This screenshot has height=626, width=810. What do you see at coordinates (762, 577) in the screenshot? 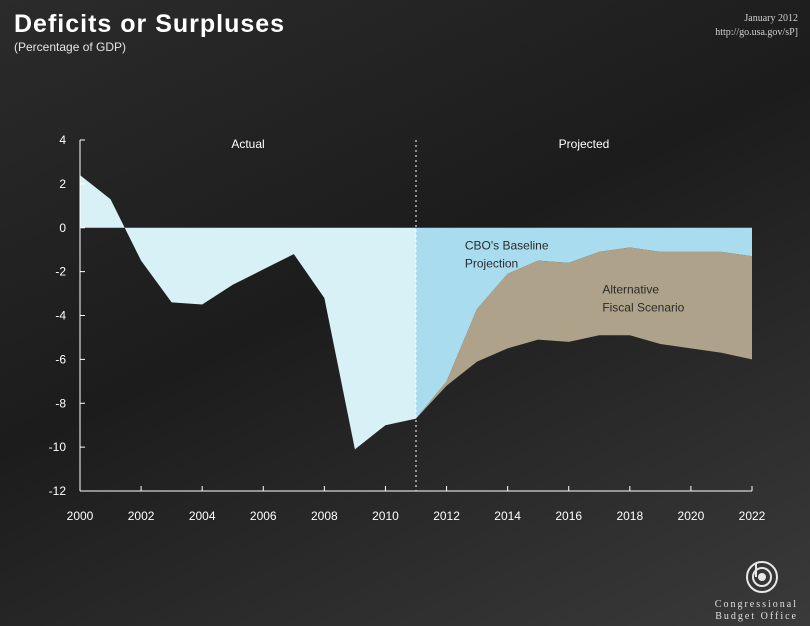
I see `cbo-logo-icon` at bounding box center [762, 577].